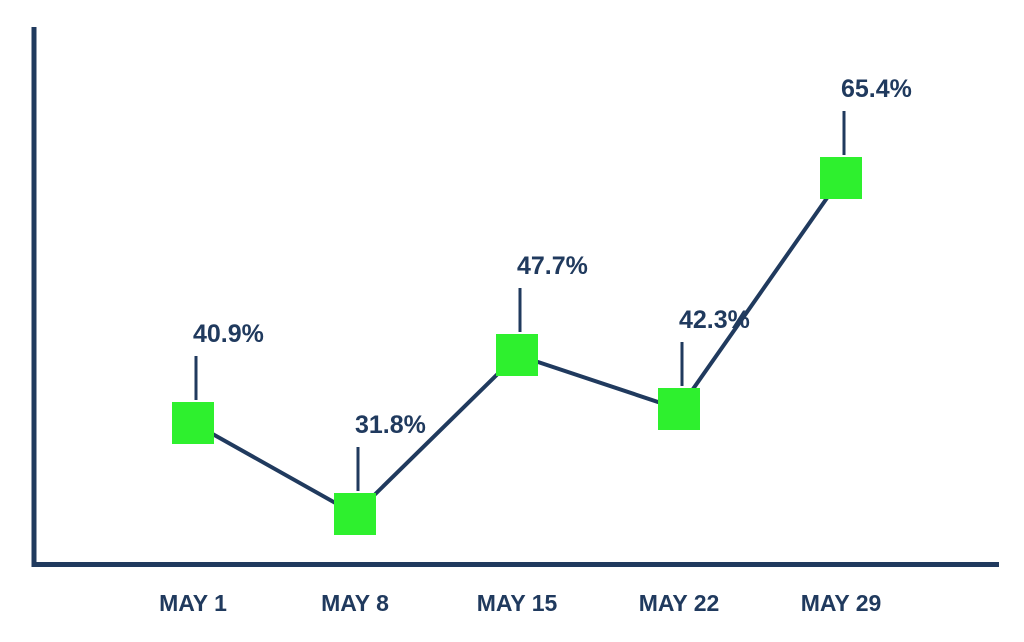  What do you see at coordinates (390, 425) in the screenshot?
I see `data-label: 31.8%` at bounding box center [390, 425].